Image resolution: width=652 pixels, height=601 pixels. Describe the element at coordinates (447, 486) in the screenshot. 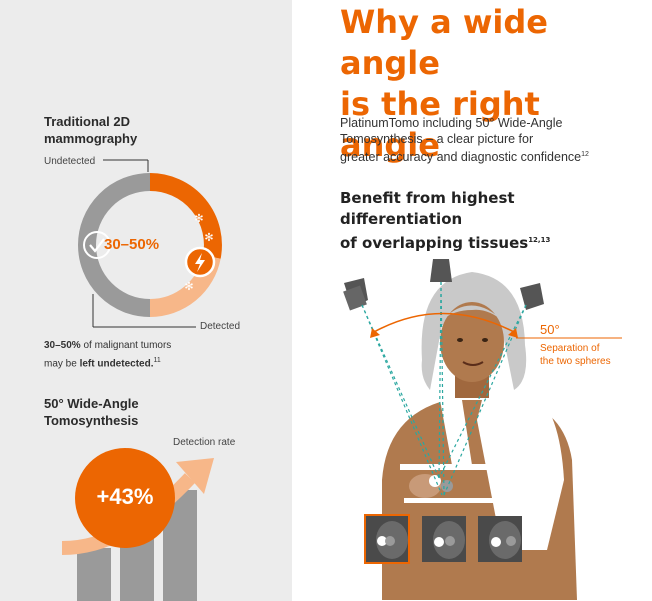

I see `sphere-gray` at that location.